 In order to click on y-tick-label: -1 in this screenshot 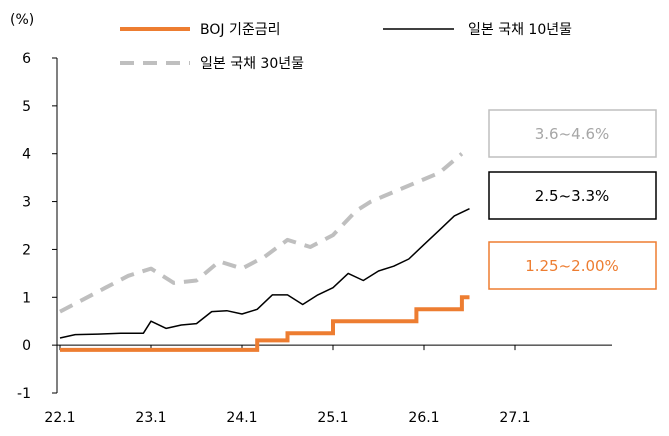, I will do `click(24, 394)`.